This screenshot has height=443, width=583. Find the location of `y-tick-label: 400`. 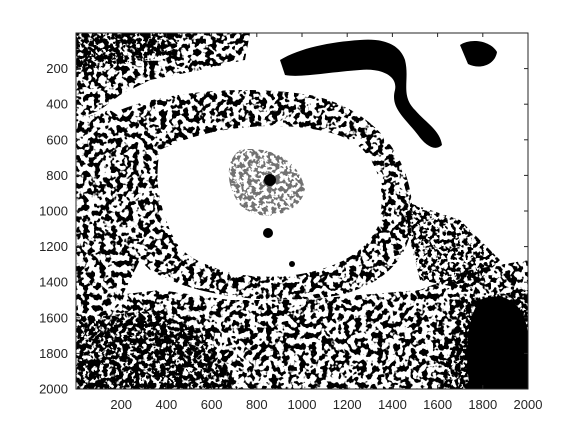

y-tick-label: 400 is located at coordinates (57, 104).